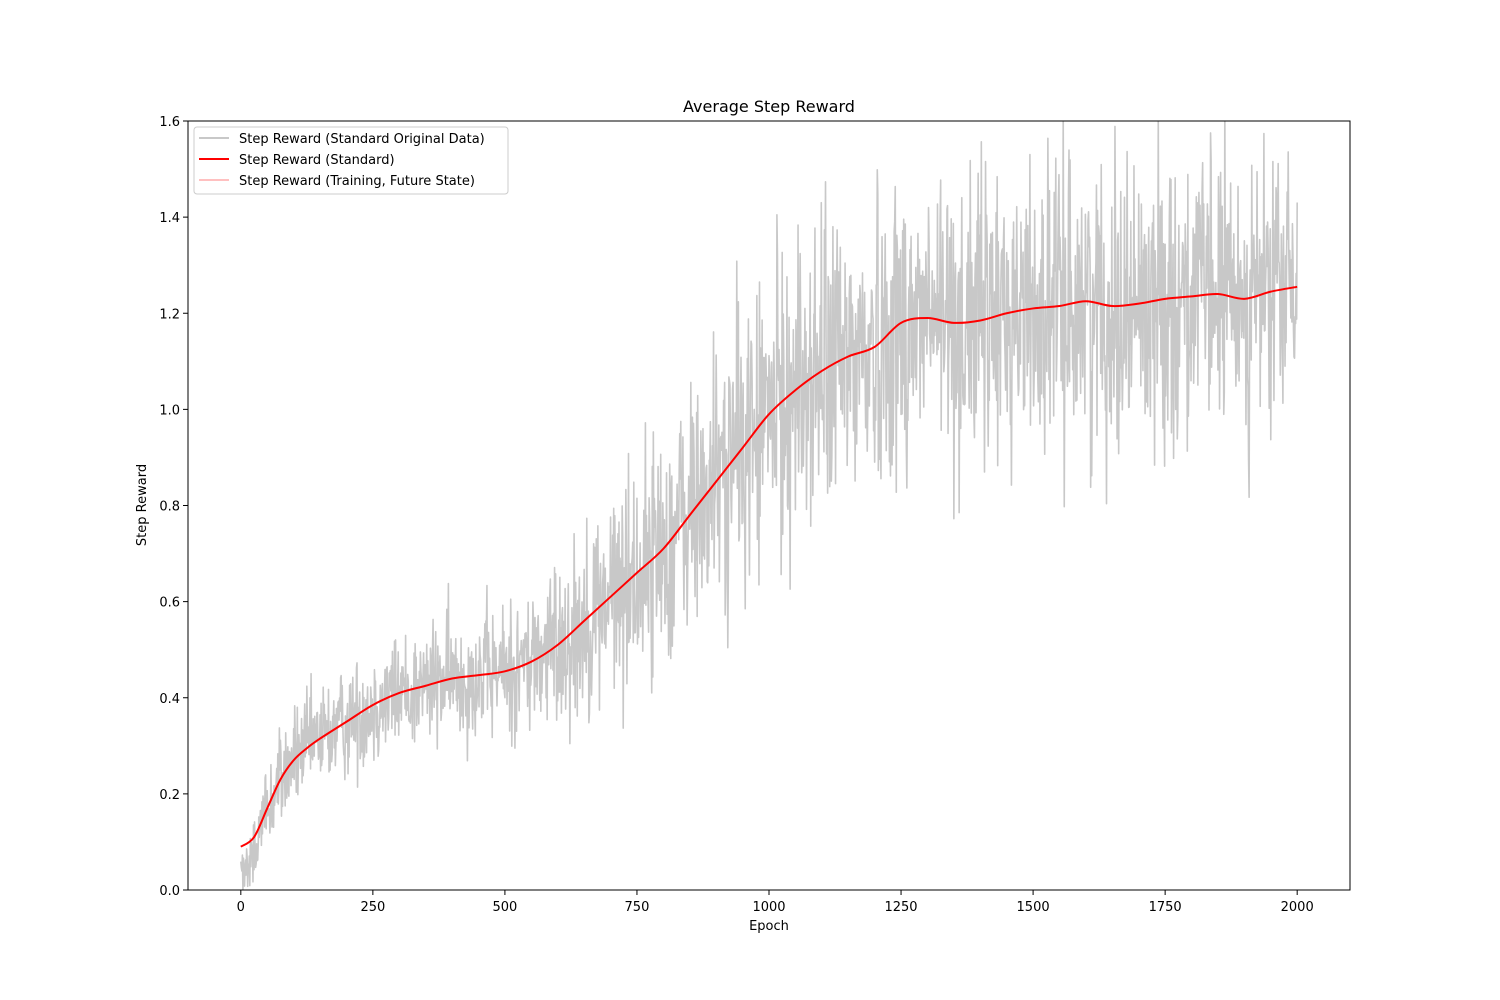 This screenshot has height=1000, width=1500. I want to click on y-tick-label: 0.6, so click(169, 603).